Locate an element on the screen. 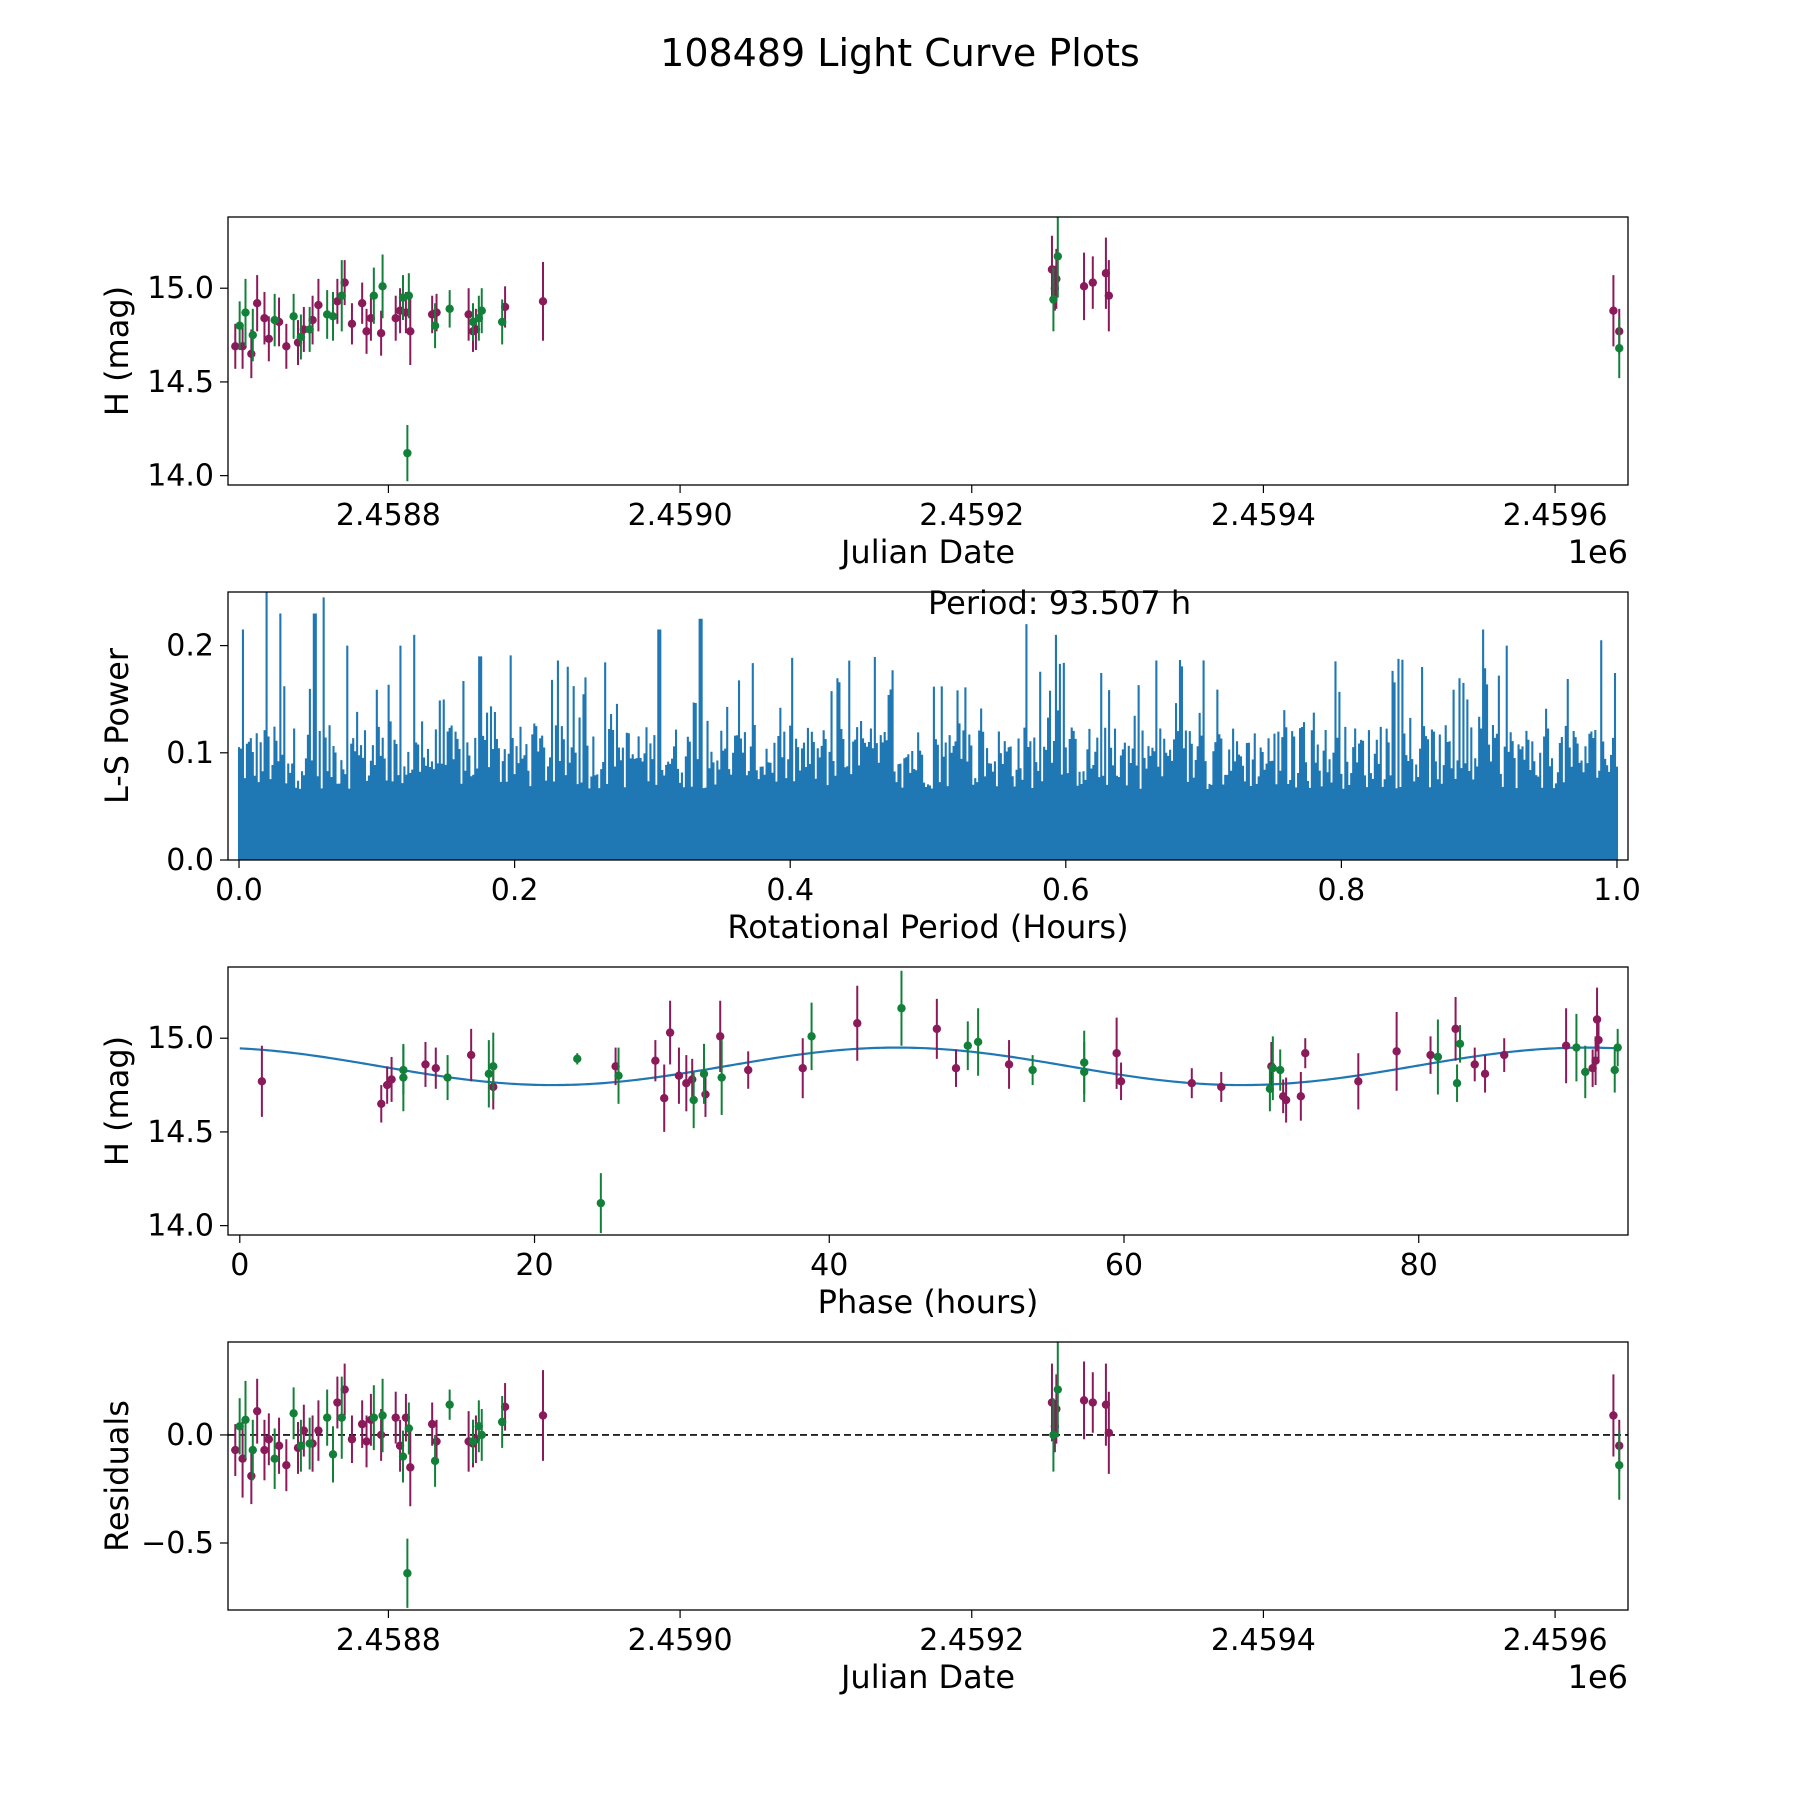 The image size is (1800, 1800). y-tick-label: 15.0 is located at coordinates (180, 1038).